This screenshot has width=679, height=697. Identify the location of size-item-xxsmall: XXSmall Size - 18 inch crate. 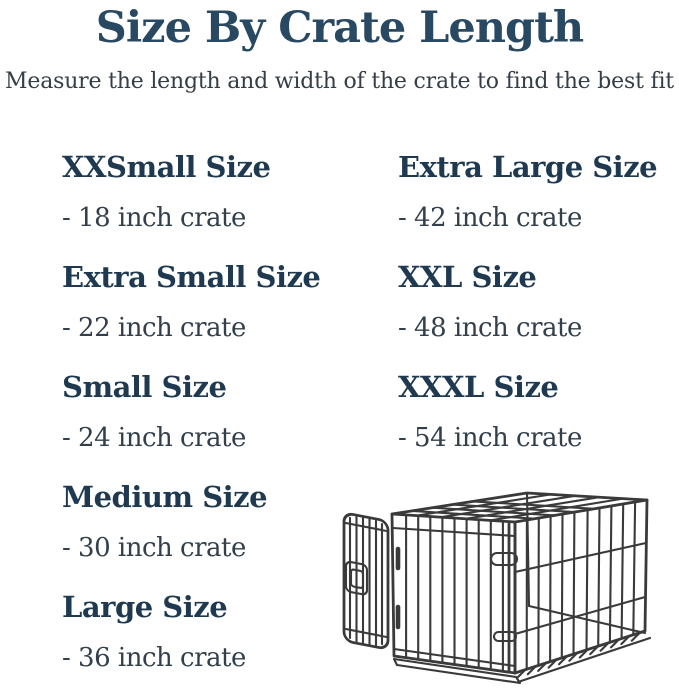
(166, 192).